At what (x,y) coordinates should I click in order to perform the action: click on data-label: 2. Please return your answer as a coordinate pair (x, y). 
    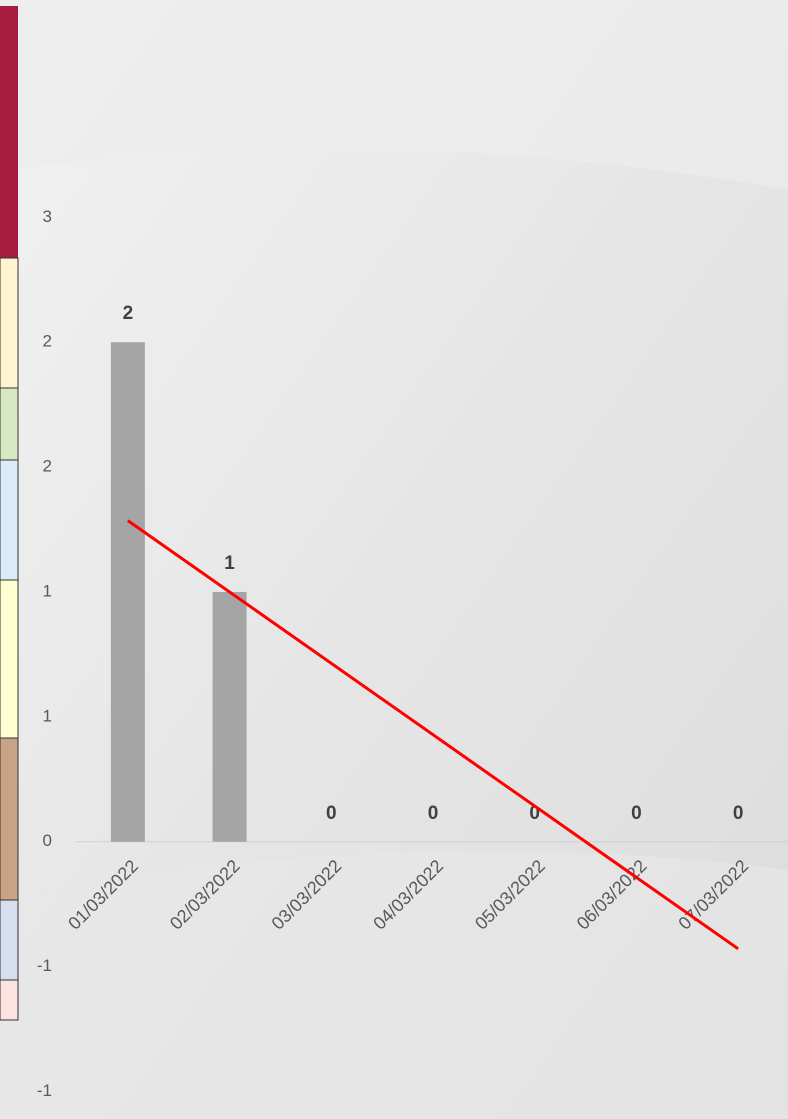
    Looking at the image, I should click on (128, 313).